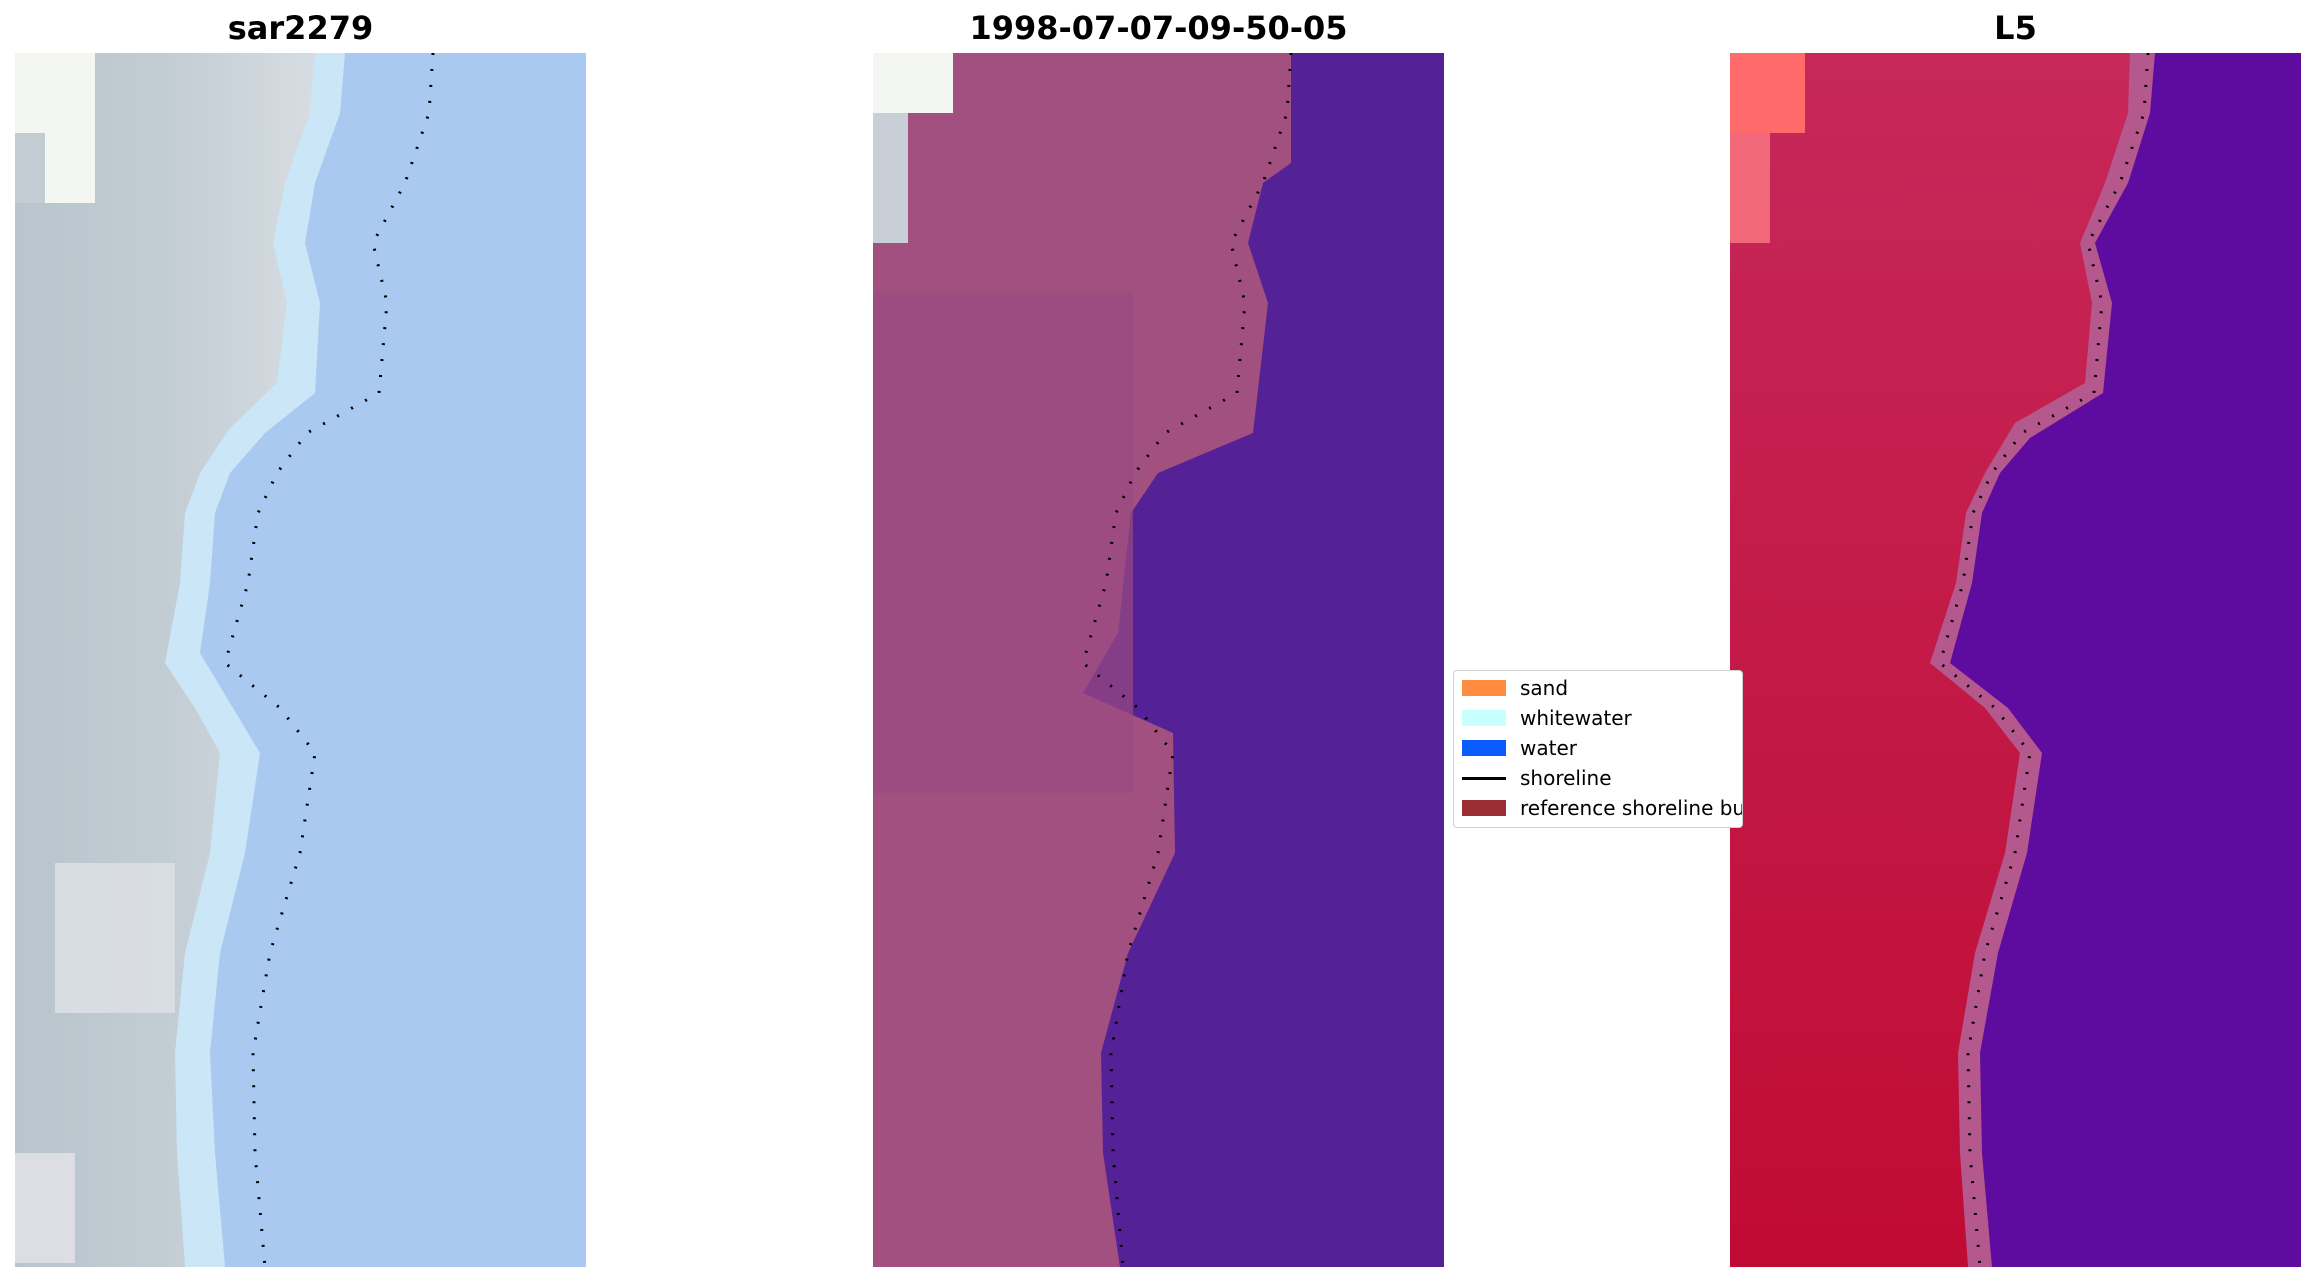 The height and width of the screenshot is (1283, 2314). Describe the element at coordinates (1767, 93) in the screenshot. I see `index-bright-patch` at that location.